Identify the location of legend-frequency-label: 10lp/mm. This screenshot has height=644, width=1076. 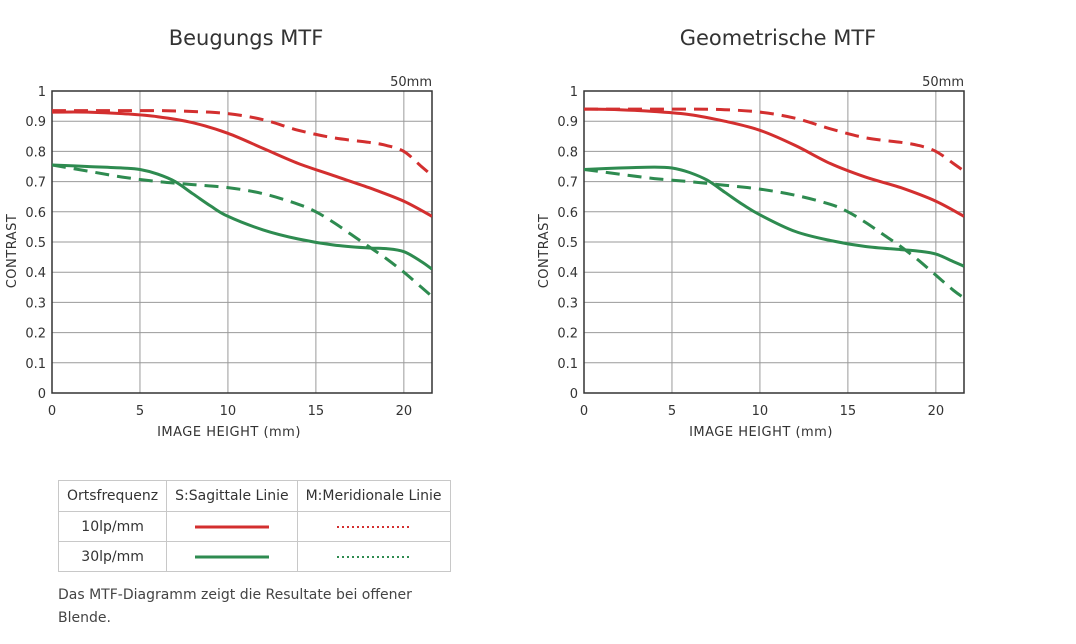
(112, 526).